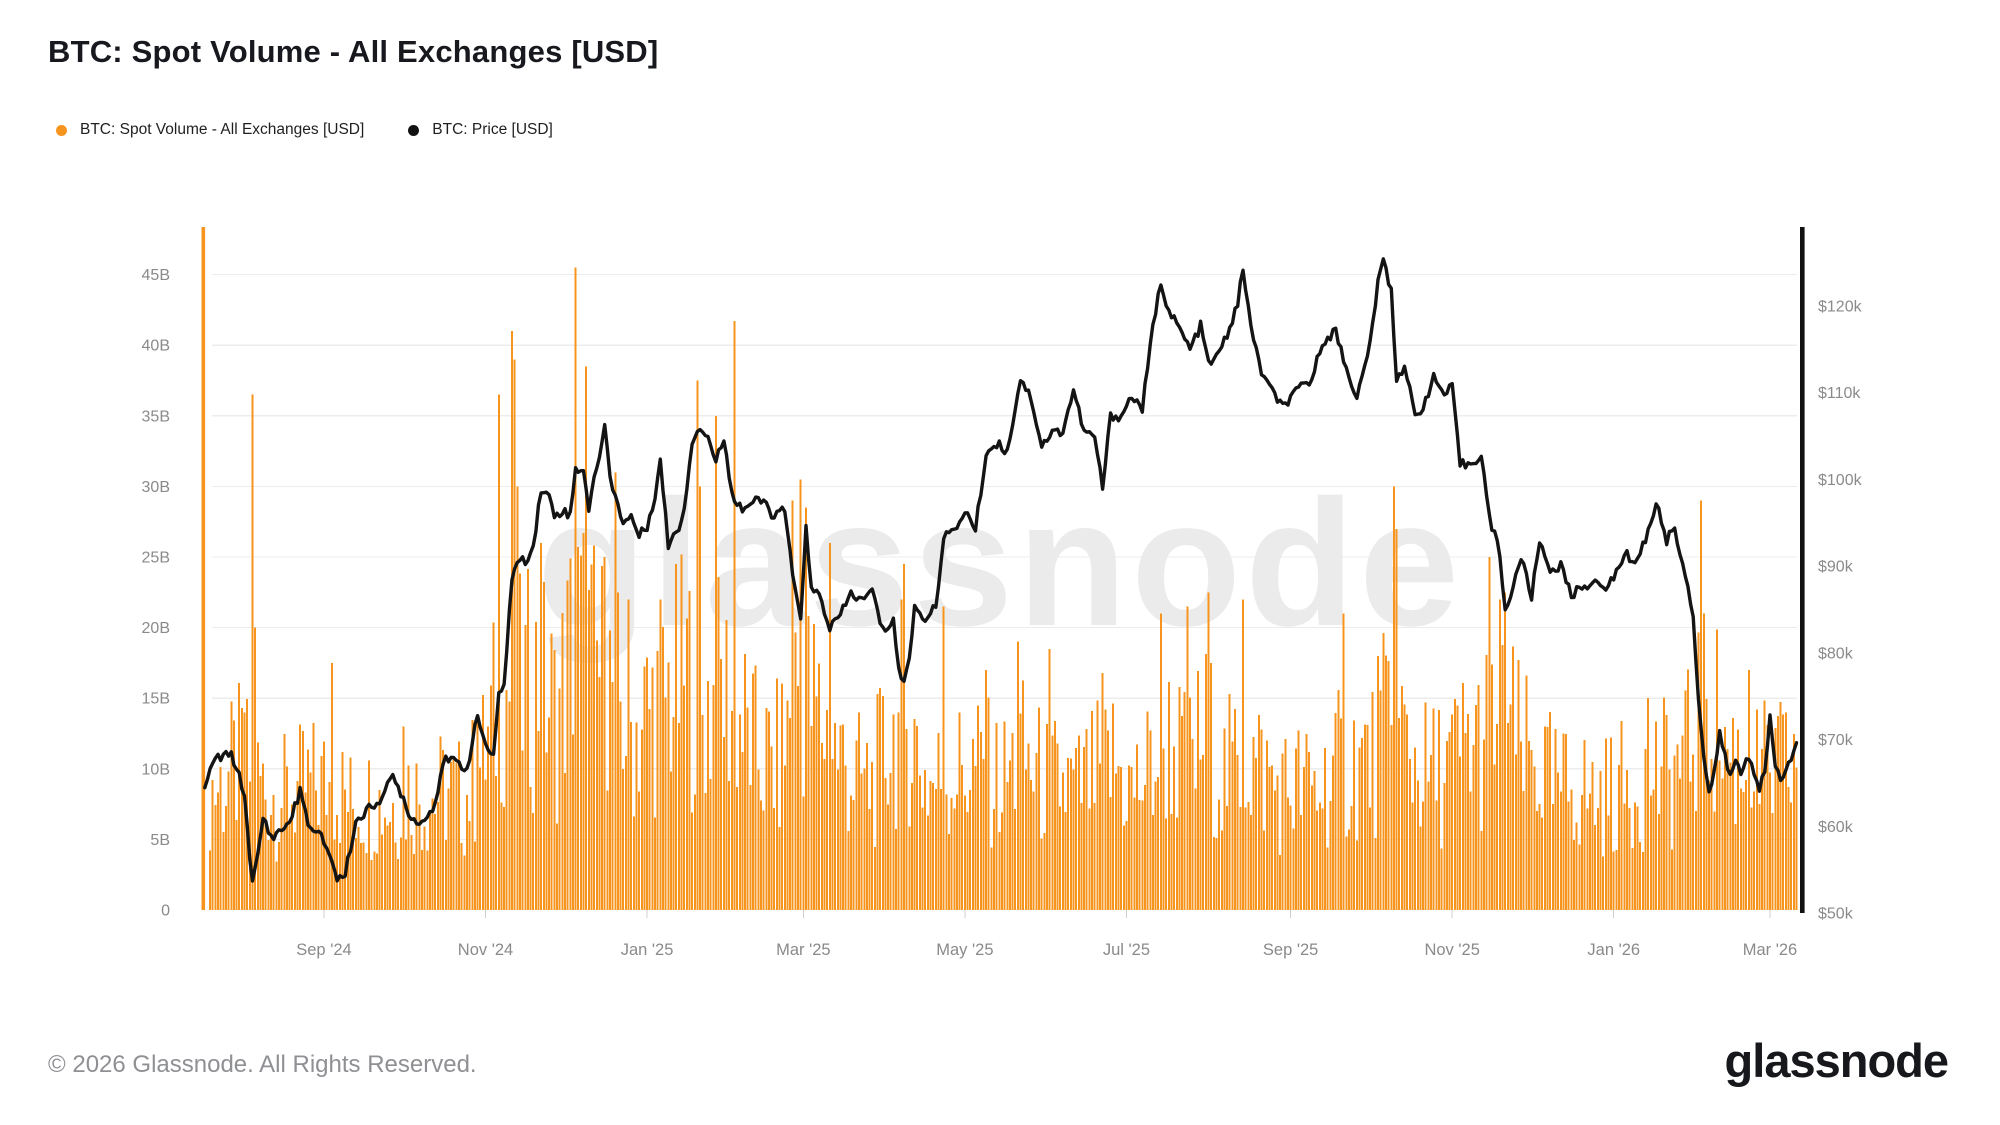  I want to click on svg-text: 5B, so click(160, 840).